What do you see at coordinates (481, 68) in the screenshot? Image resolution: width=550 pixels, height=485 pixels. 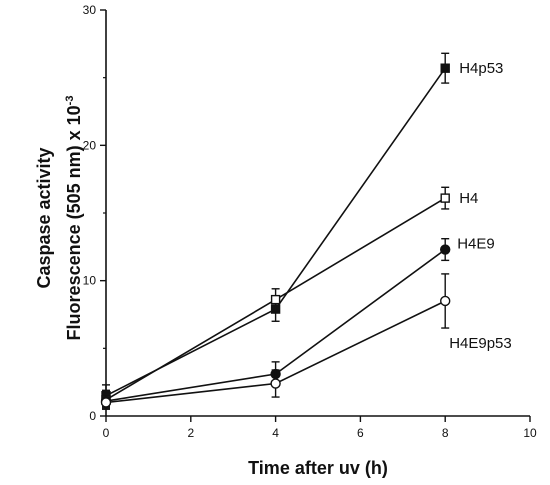 I see `series-label: H4p53` at bounding box center [481, 68].